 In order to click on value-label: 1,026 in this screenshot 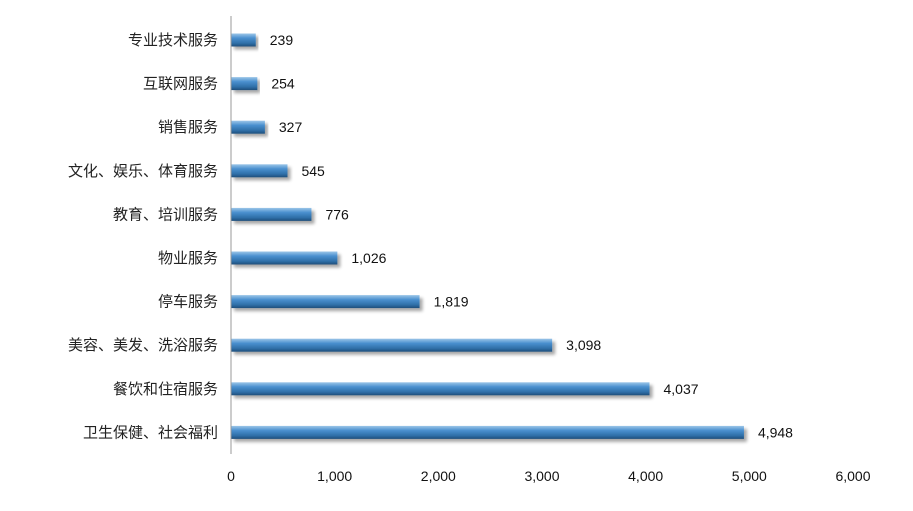, I will do `click(368, 258)`.